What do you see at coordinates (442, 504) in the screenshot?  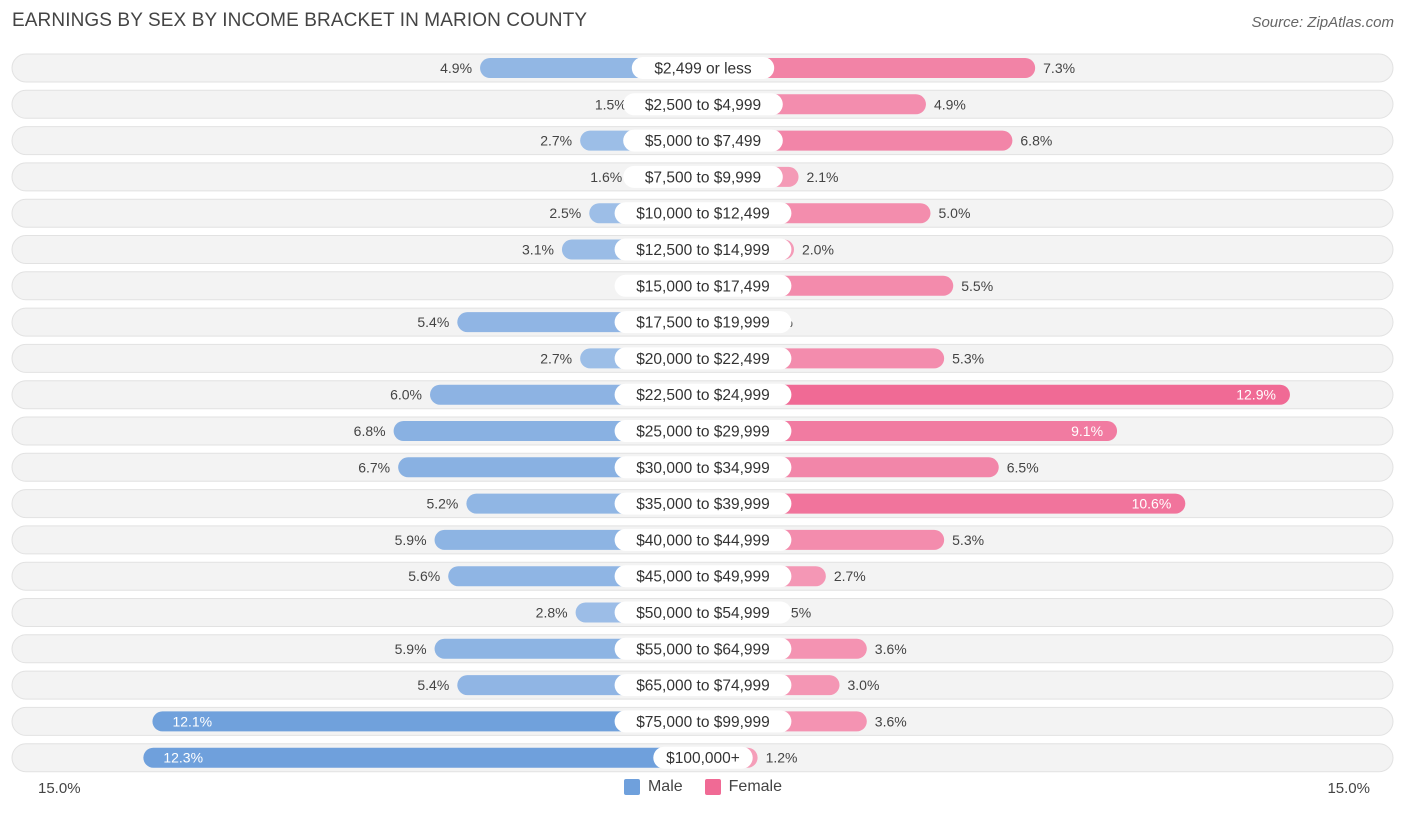 I see `value-label-male: 5.2%` at bounding box center [442, 504].